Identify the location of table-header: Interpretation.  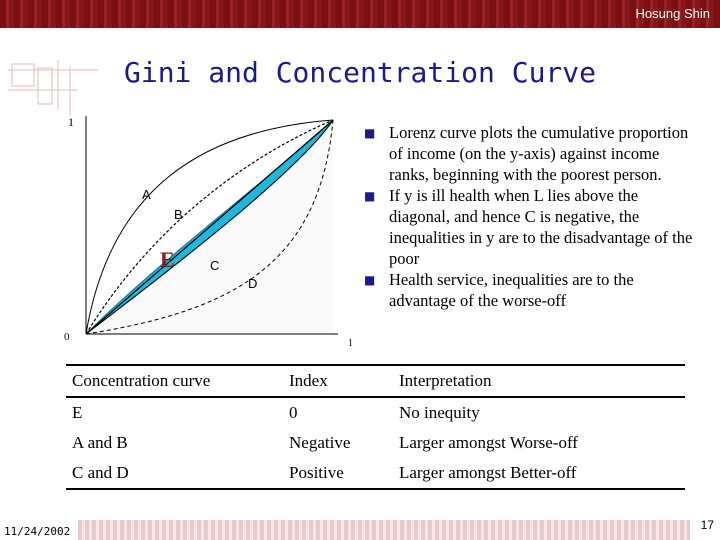
(539, 381).